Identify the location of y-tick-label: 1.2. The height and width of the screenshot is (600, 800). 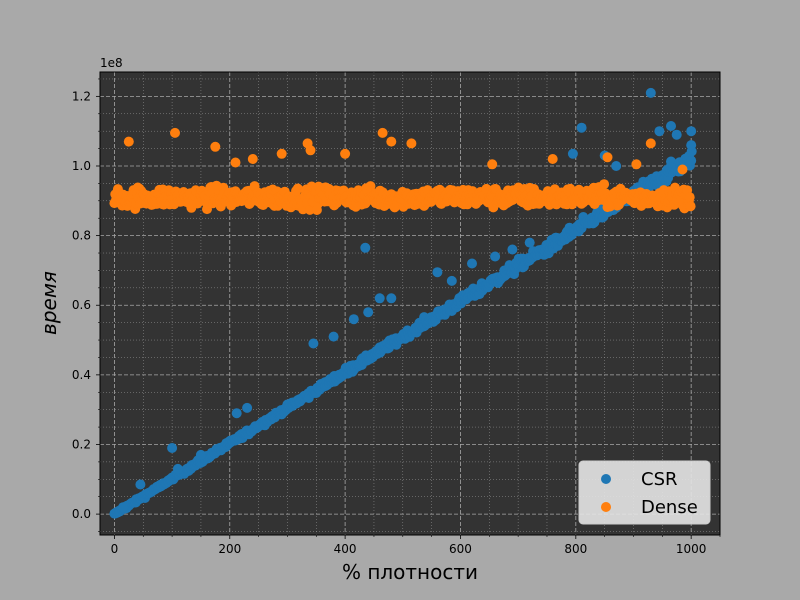
(81, 96).